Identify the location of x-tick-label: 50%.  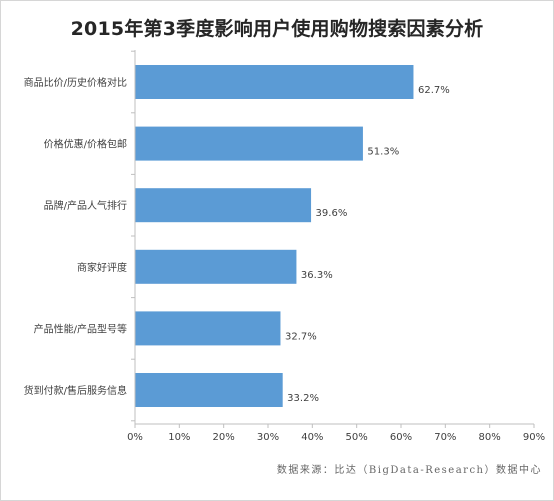
(357, 437).